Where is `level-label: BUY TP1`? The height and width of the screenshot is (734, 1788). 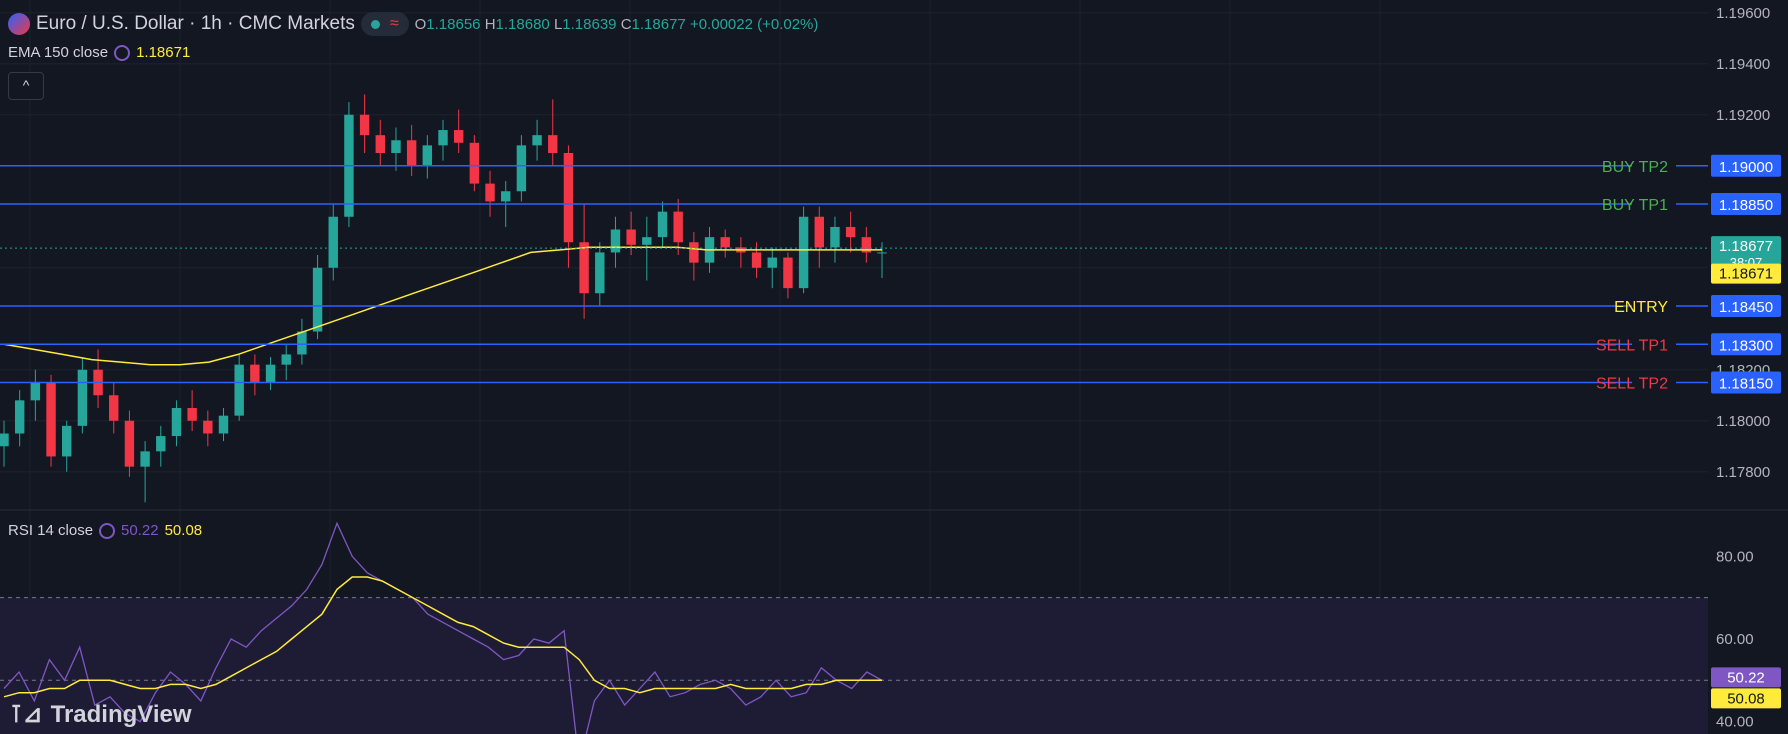 level-label: BUY TP1 is located at coordinates (1635, 205).